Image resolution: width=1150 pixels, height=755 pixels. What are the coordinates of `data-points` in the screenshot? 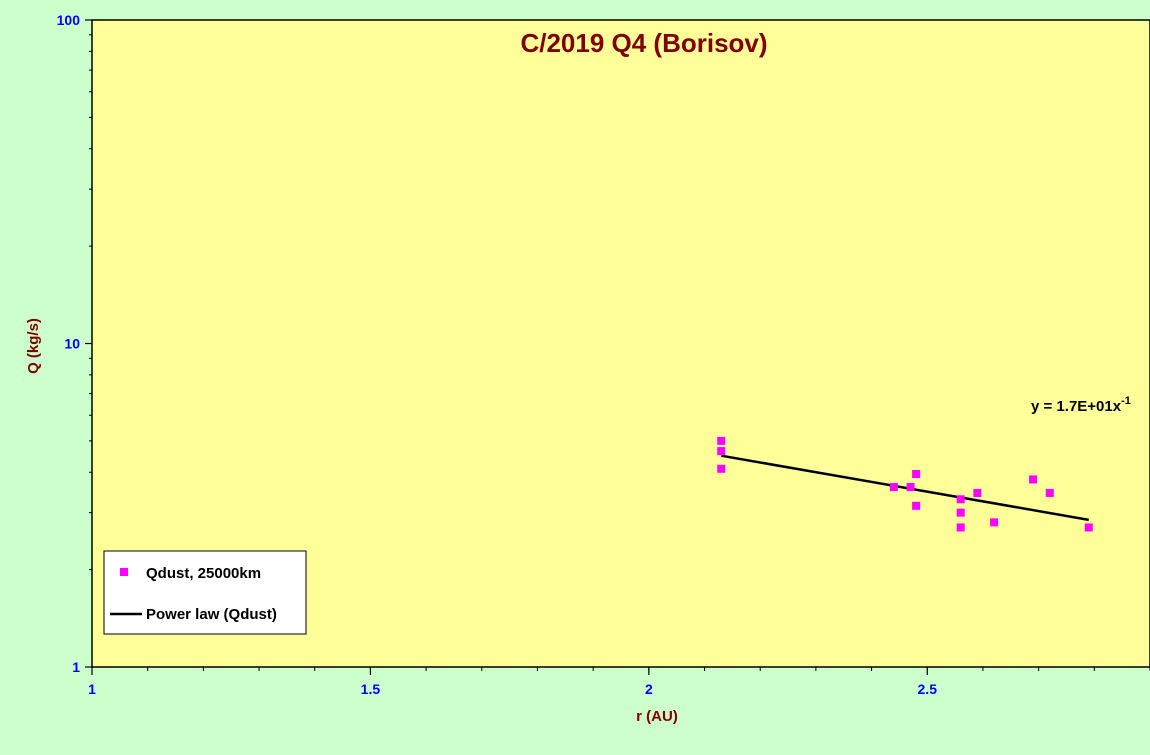 It's located at (905, 484).